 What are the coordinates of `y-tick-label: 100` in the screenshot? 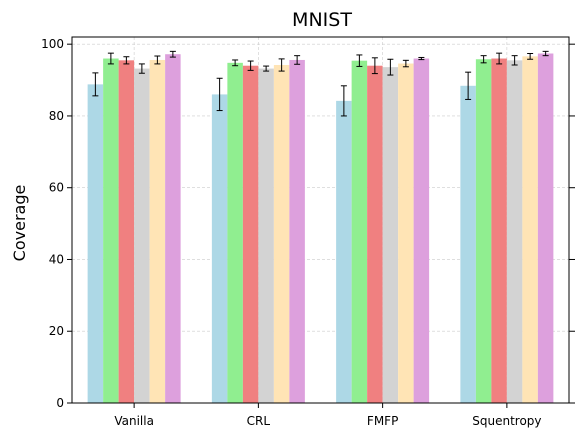 It's located at (52, 44).